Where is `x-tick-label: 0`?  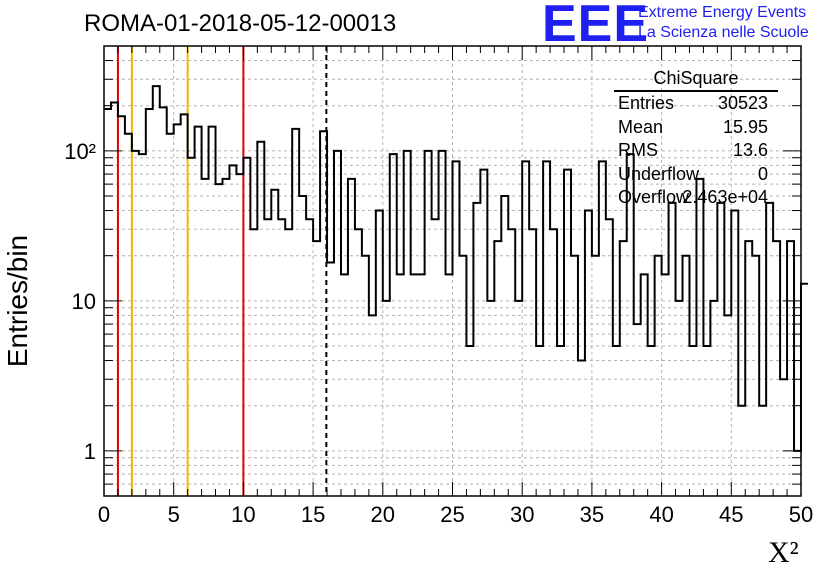 x-tick-label: 0 is located at coordinates (104, 514).